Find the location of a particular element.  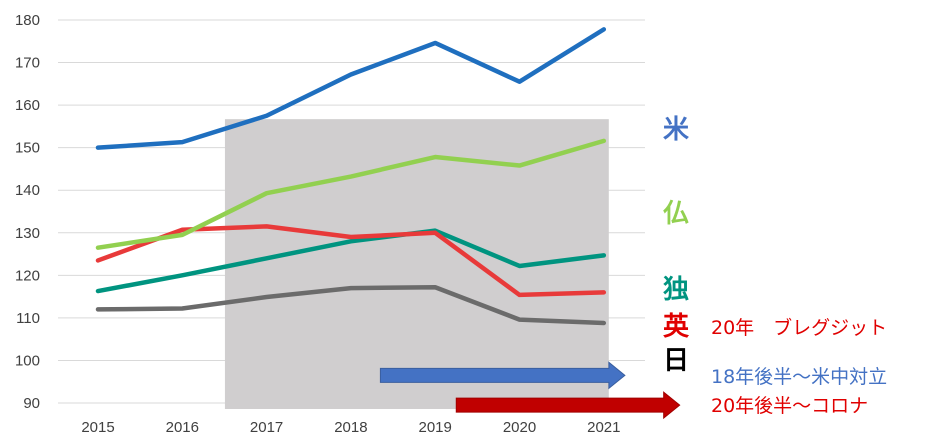

y-tick-label: 150 is located at coordinates (27, 148).